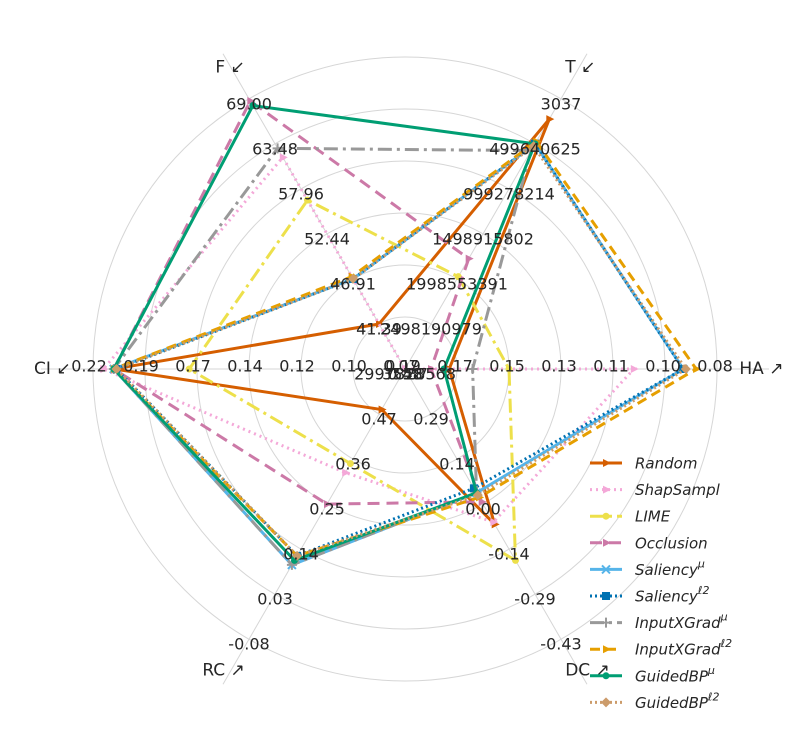 This screenshot has width=799, height=739. I want to click on legend-label: GuidedBPμ, so click(675, 674).